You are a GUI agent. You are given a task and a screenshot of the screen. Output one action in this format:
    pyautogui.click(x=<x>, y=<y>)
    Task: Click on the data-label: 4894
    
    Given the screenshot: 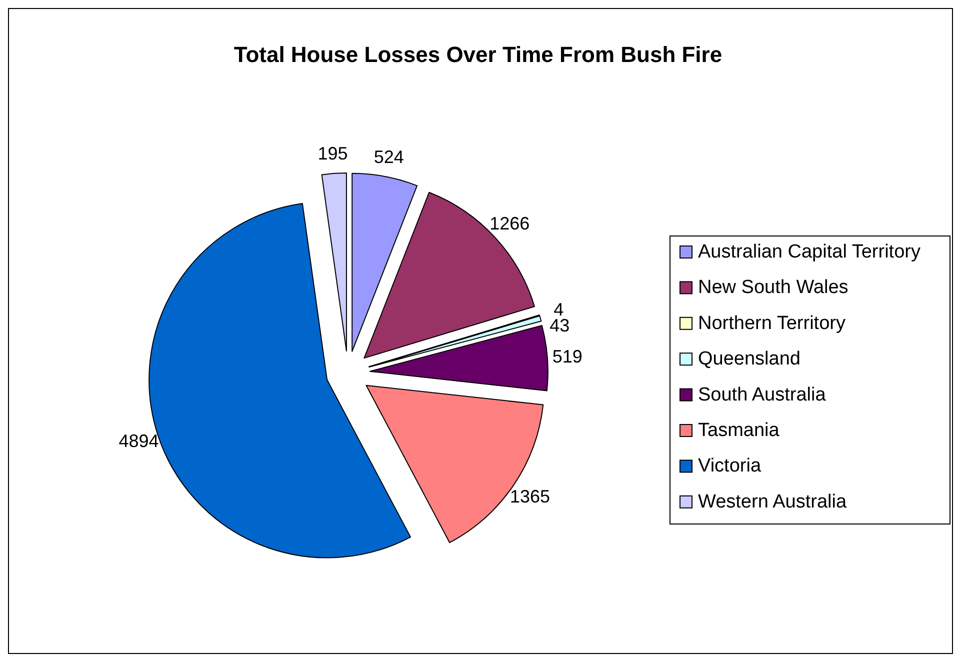 What is the action you would take?
    pyautogui.click(x=138, y=440)
    